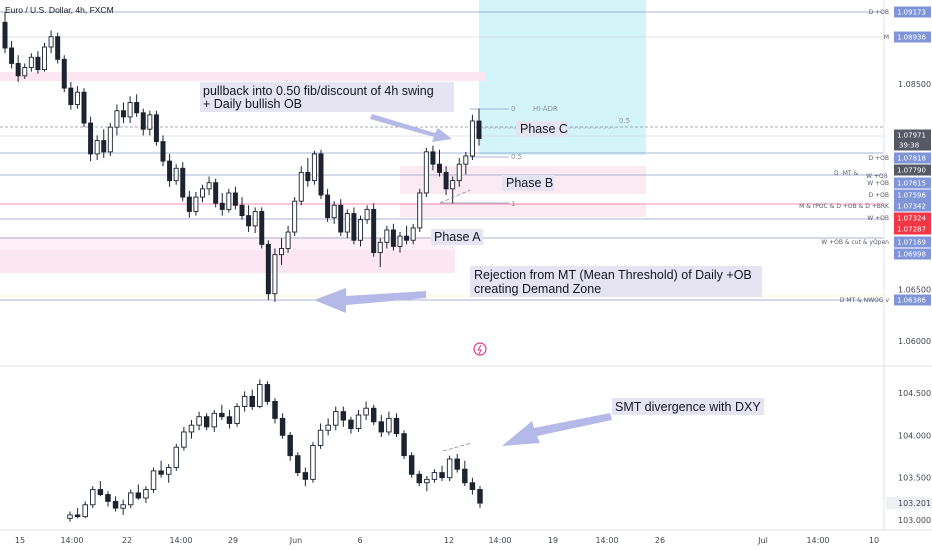  Describe the element at coordinates (907, 37) in the screenshot. I see `price-tag: 1.08936 M` at that location.